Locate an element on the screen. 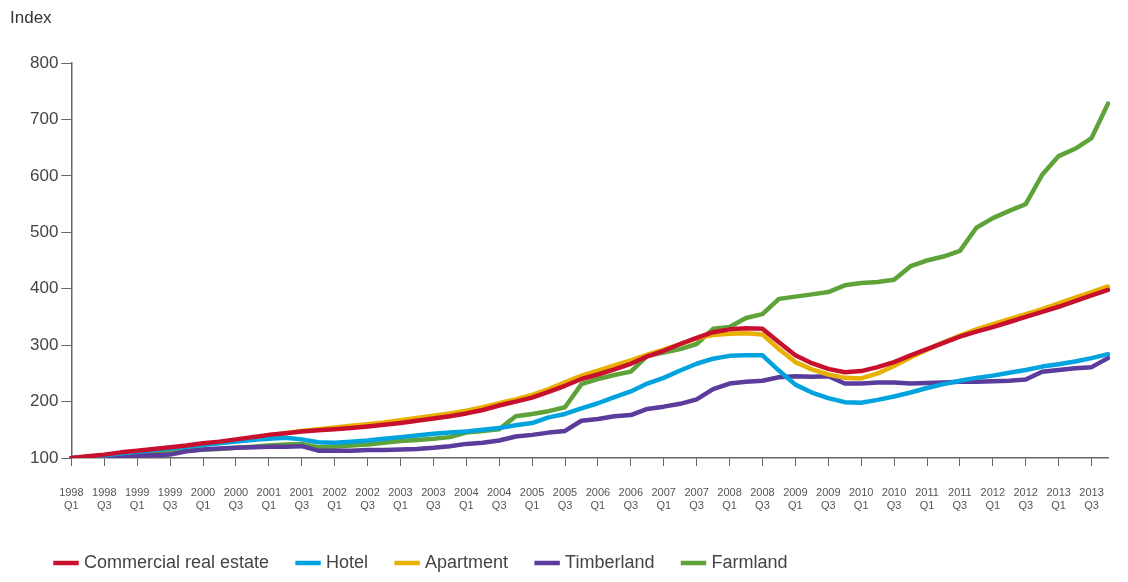  x-tick-label: 2008 Q1 is located at coordinates (729, 498).